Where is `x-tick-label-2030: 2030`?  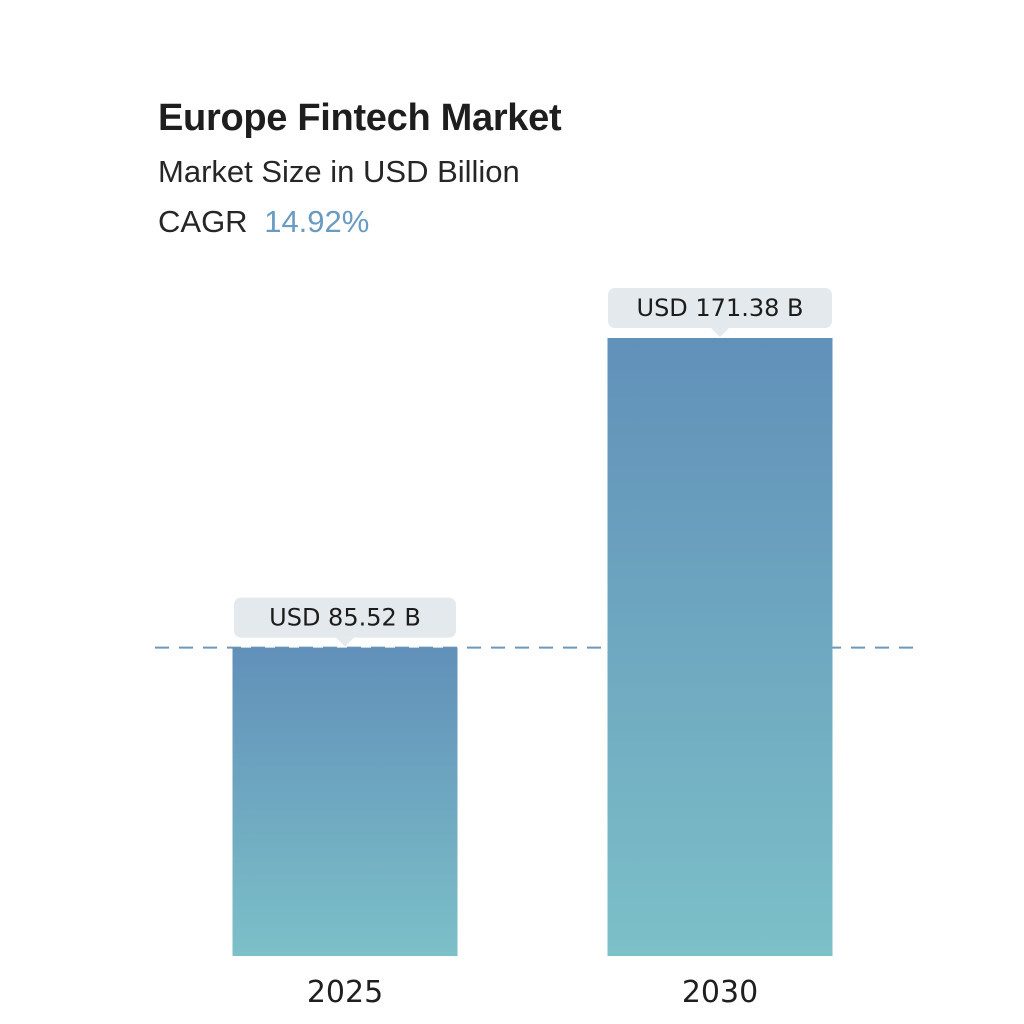
x-tick-label-2030: 2030 is located at coordinates (720, 992).